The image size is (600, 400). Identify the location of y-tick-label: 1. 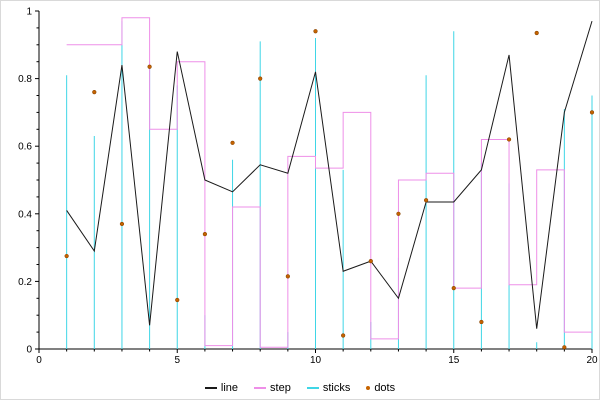
(29, 12).